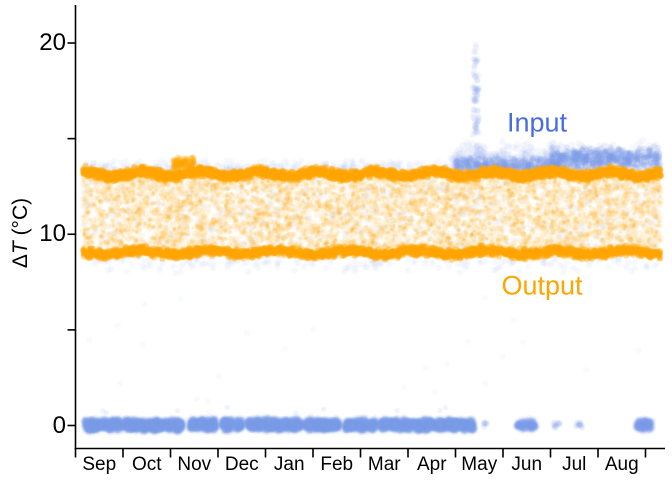 The width and height of the screenshot is (672, 480). I want to click on x-tick-label-dec: Dec, so click(241, 464).